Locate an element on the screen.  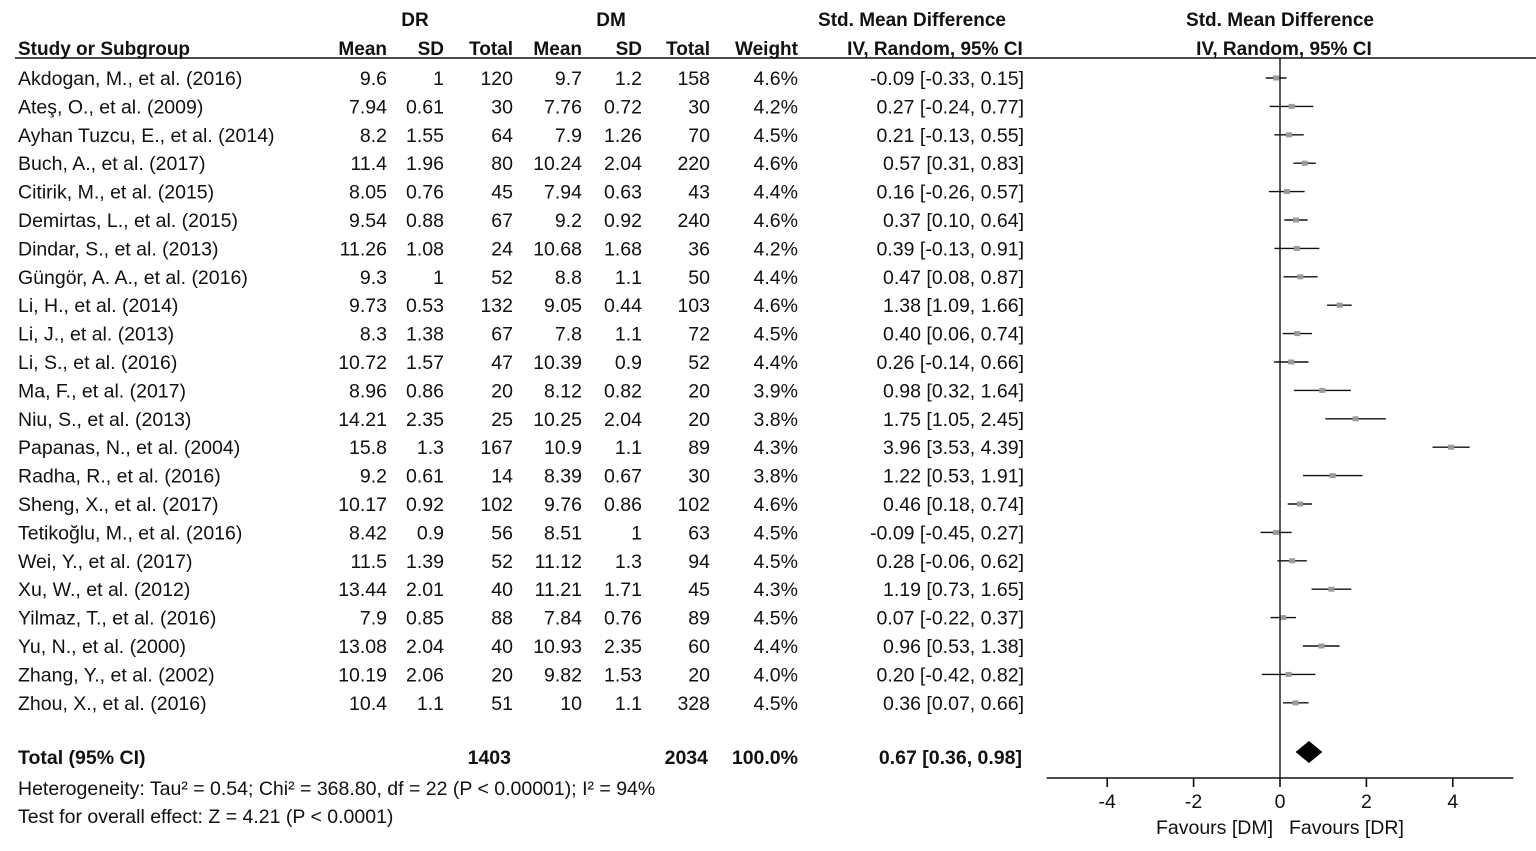
cell-ci-text: 0.39 [-0.13, 0.91] is located at coordinates (950, 249).